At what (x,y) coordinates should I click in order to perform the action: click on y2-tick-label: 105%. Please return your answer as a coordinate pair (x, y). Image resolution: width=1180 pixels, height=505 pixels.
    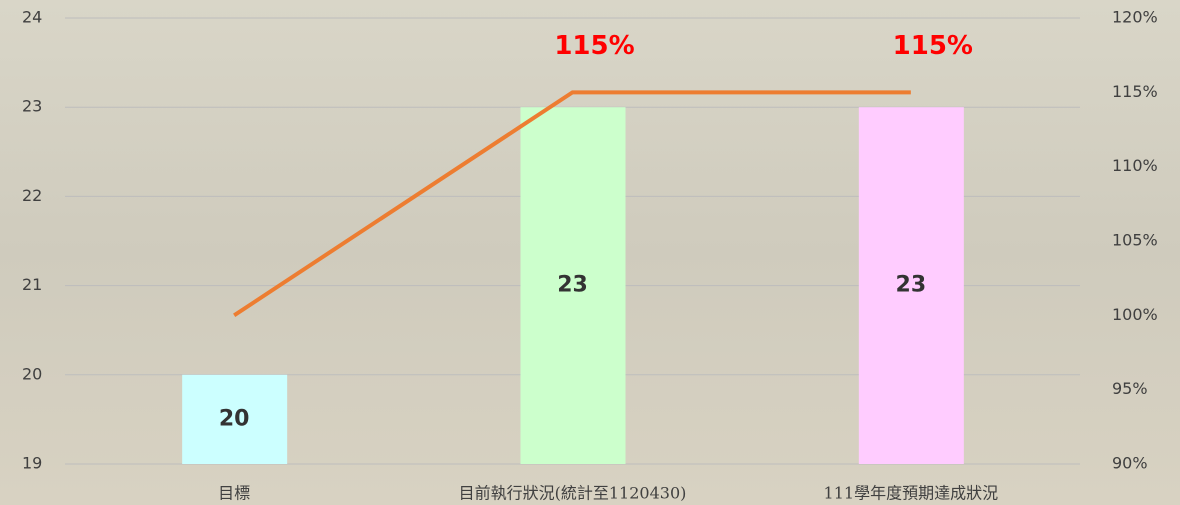
    Looking at the image, I should click on (1135, 240).